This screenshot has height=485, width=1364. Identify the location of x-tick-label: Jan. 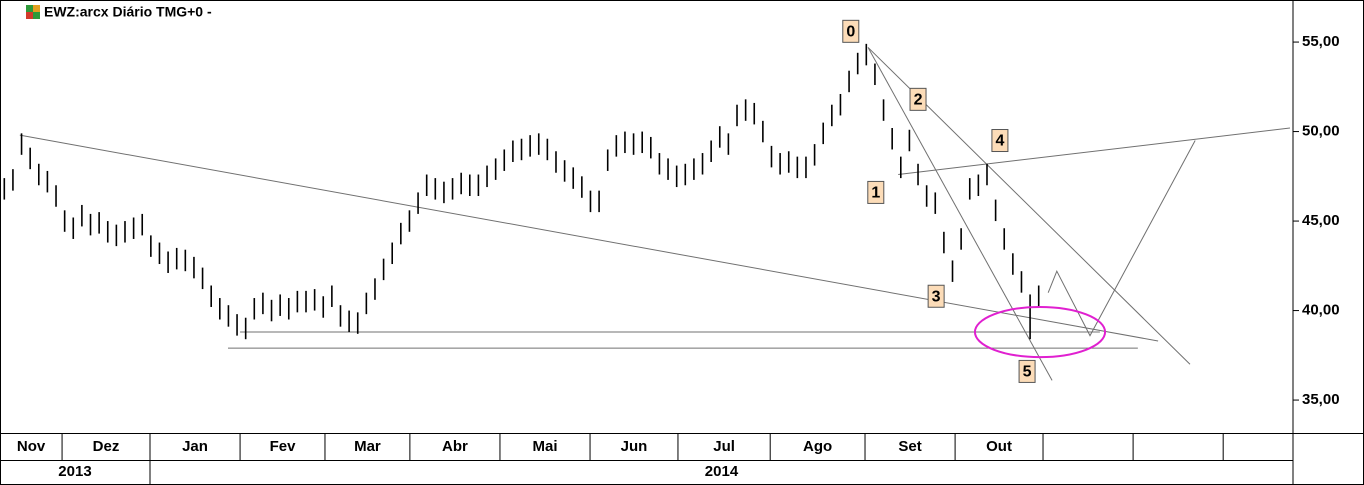
(195, 446).